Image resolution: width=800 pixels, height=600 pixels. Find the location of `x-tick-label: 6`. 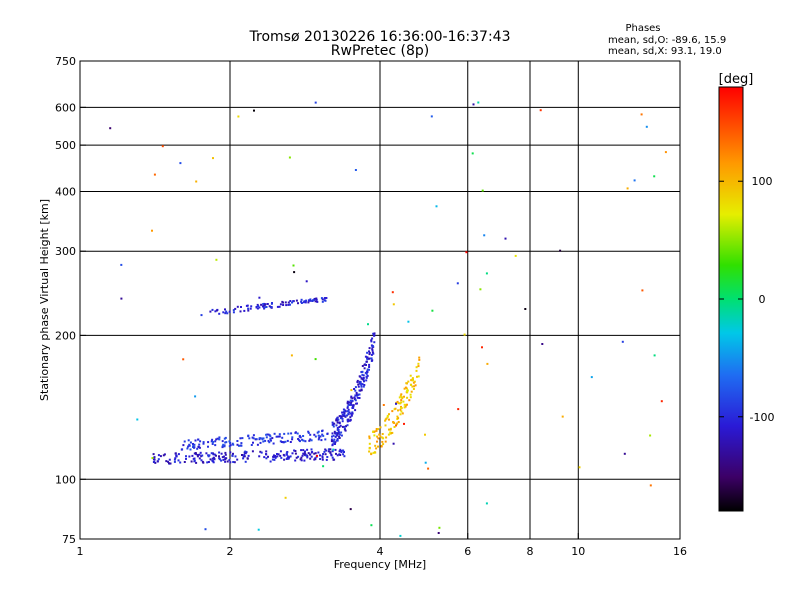

x-tick-label: 6 is located at coordinates (467, 551).